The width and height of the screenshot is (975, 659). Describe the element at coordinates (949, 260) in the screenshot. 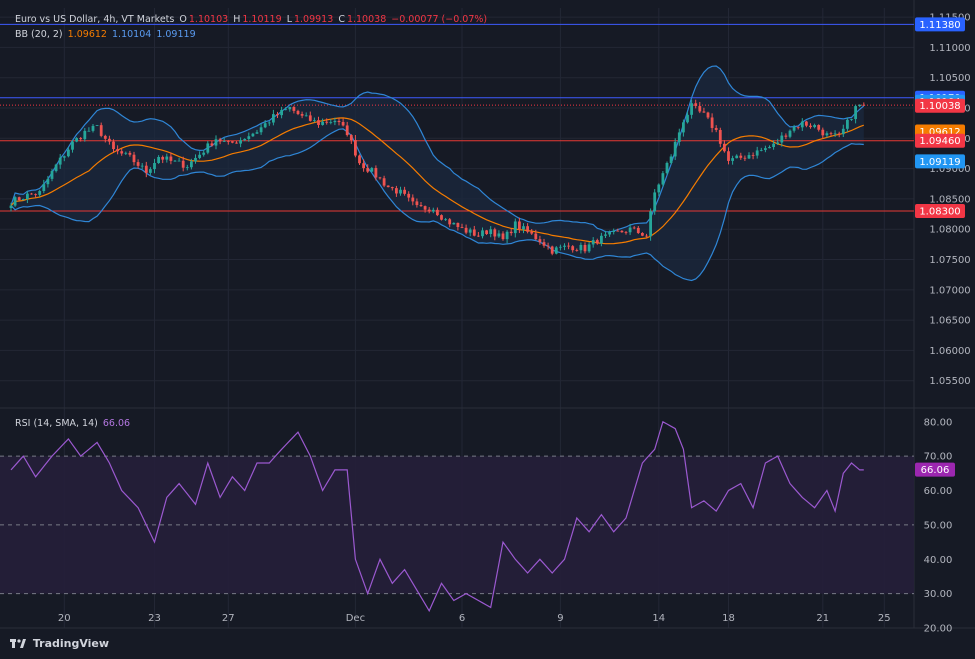

I see `price-tick-label: 1.07500` at that location.